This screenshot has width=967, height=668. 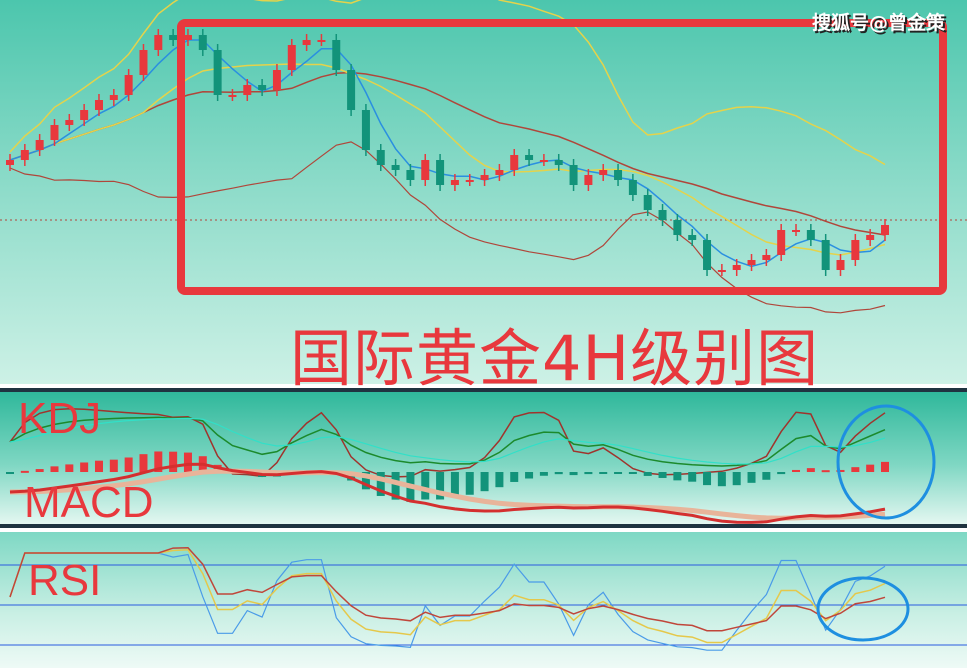 What do you see at coordinates (447, 589) in the screenshot?
I see `rsi-slow-line` at bounding box center [447, 589].